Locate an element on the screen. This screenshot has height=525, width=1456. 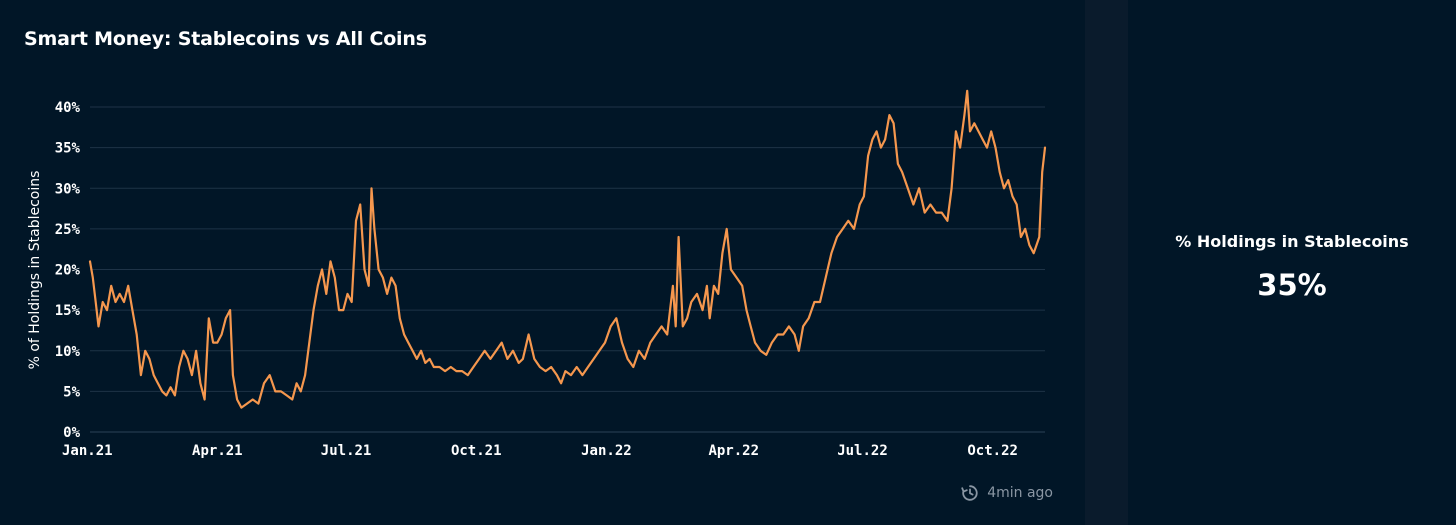
y-tick-label: 5% is located at coordinates (71, 392).